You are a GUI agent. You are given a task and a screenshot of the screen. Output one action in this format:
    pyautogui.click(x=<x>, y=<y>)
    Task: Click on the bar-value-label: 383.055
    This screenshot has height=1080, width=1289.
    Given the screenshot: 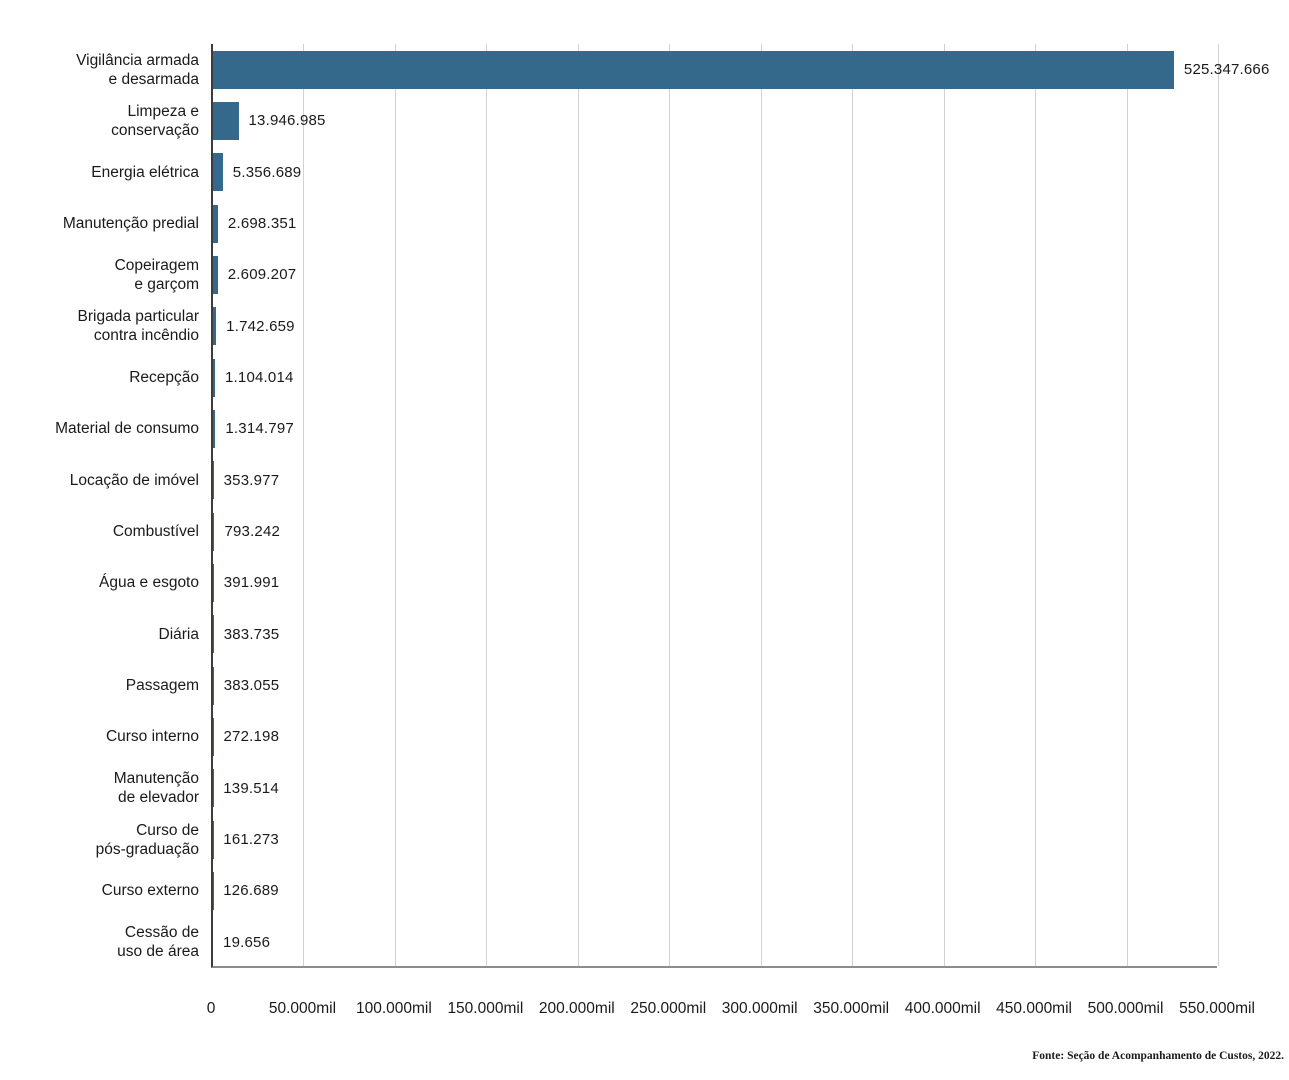 What is the action you would take?
    pyautogui.click(x=251, y=685)
    